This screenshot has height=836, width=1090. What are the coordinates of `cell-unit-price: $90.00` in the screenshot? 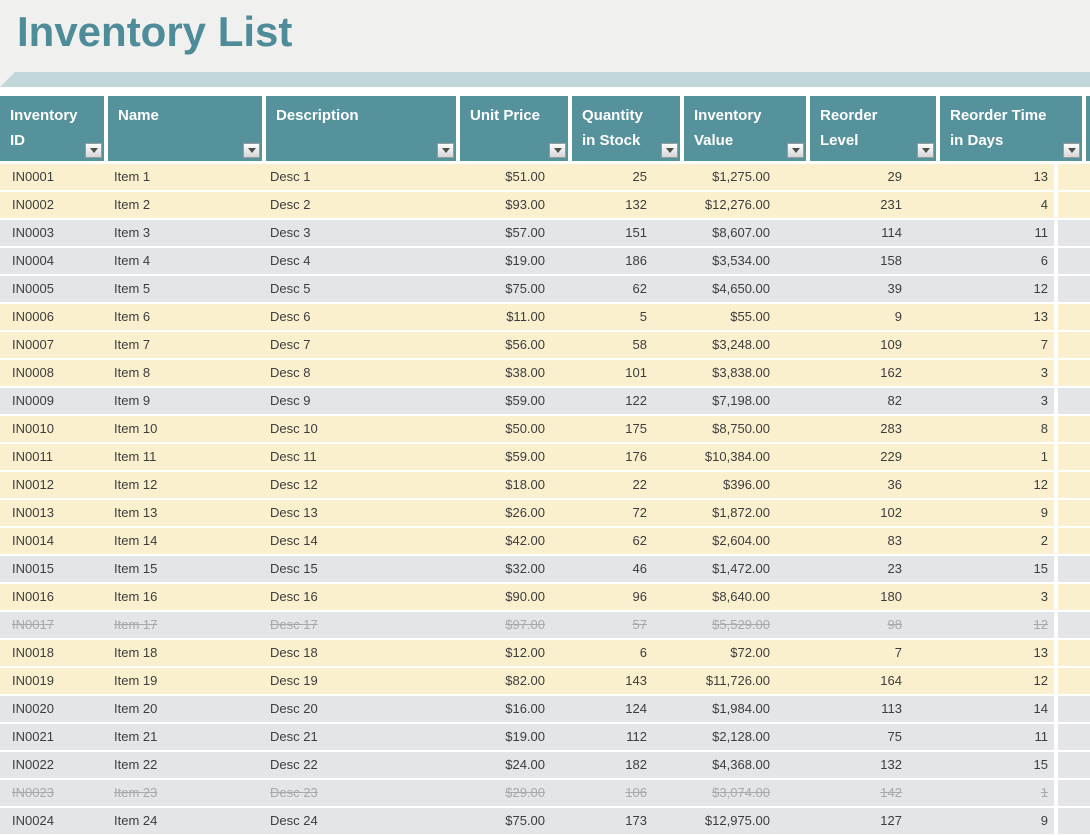 It's located at (525, 596).